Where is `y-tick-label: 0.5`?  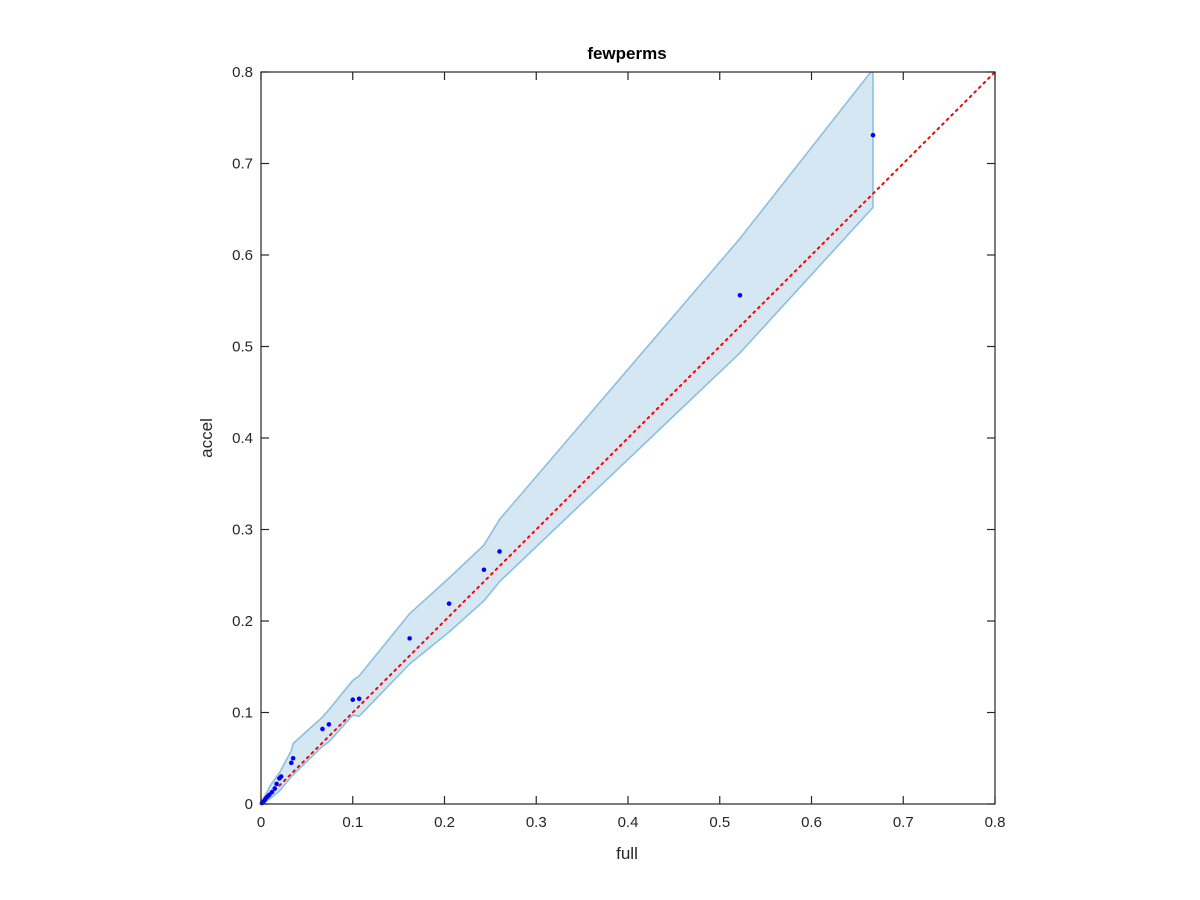 y-tick-label: 0.5 is located at coordinates (242, 347).